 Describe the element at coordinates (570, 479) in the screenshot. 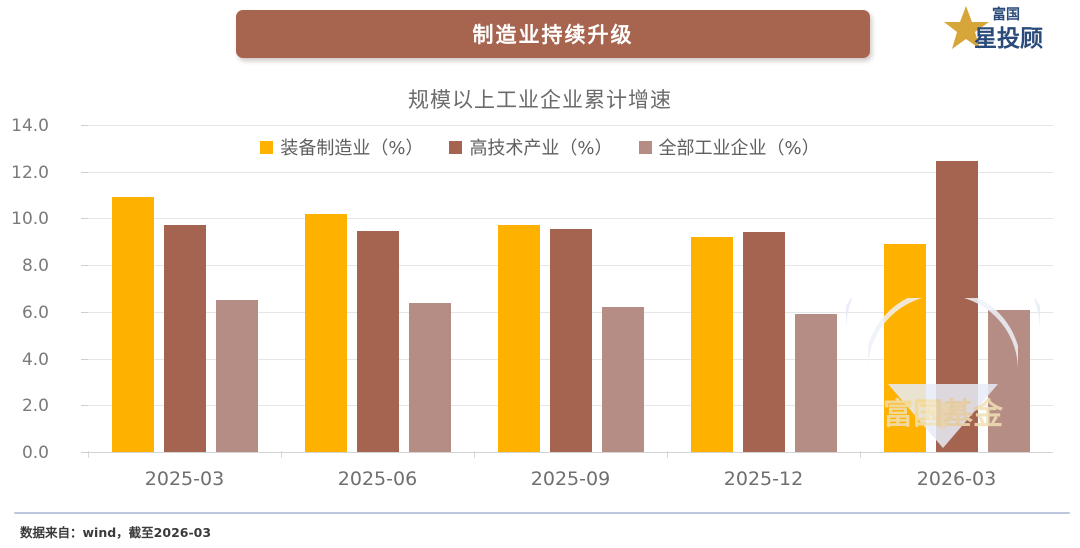

I see `x-axis-tick-label: 2025-09` at that location.